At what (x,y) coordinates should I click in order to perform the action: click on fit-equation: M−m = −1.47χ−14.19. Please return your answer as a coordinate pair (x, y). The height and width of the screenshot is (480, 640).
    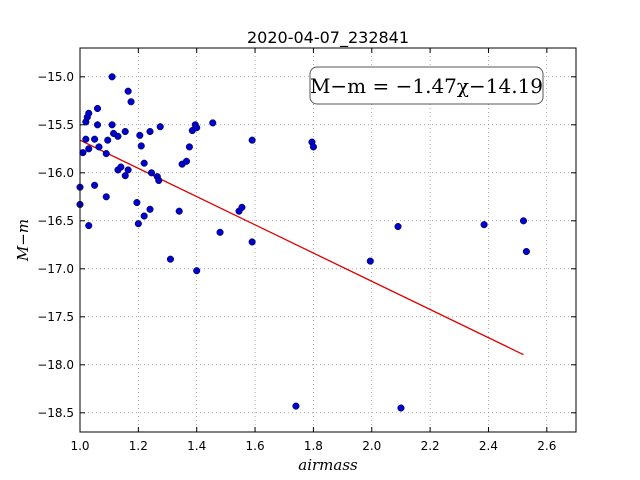
    Looking at the image, I should click on (426, 86).